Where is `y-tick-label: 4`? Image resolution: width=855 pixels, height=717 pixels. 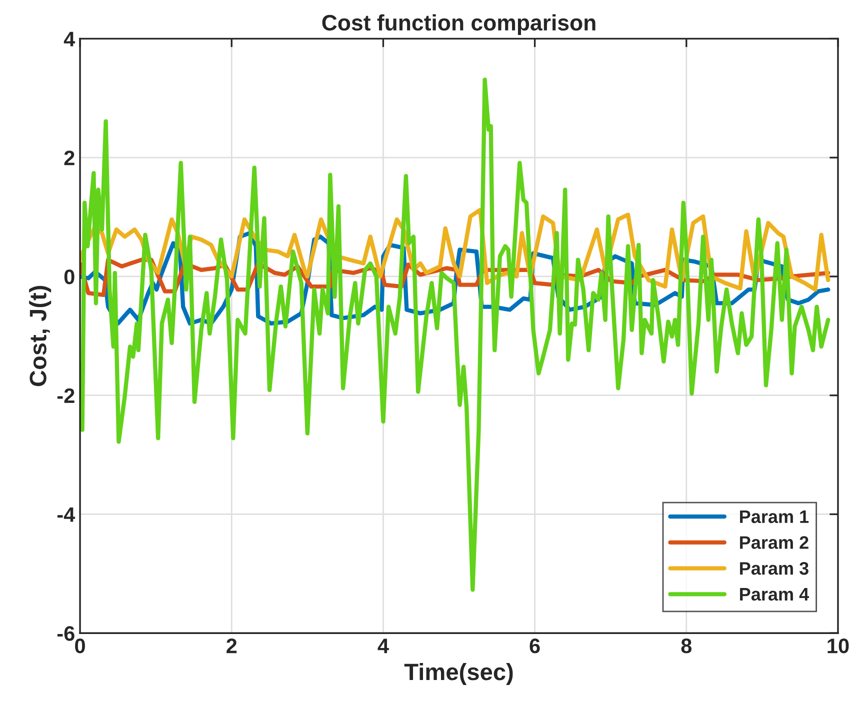
y-tick-label: 4 is located at coordinates (70, 39).